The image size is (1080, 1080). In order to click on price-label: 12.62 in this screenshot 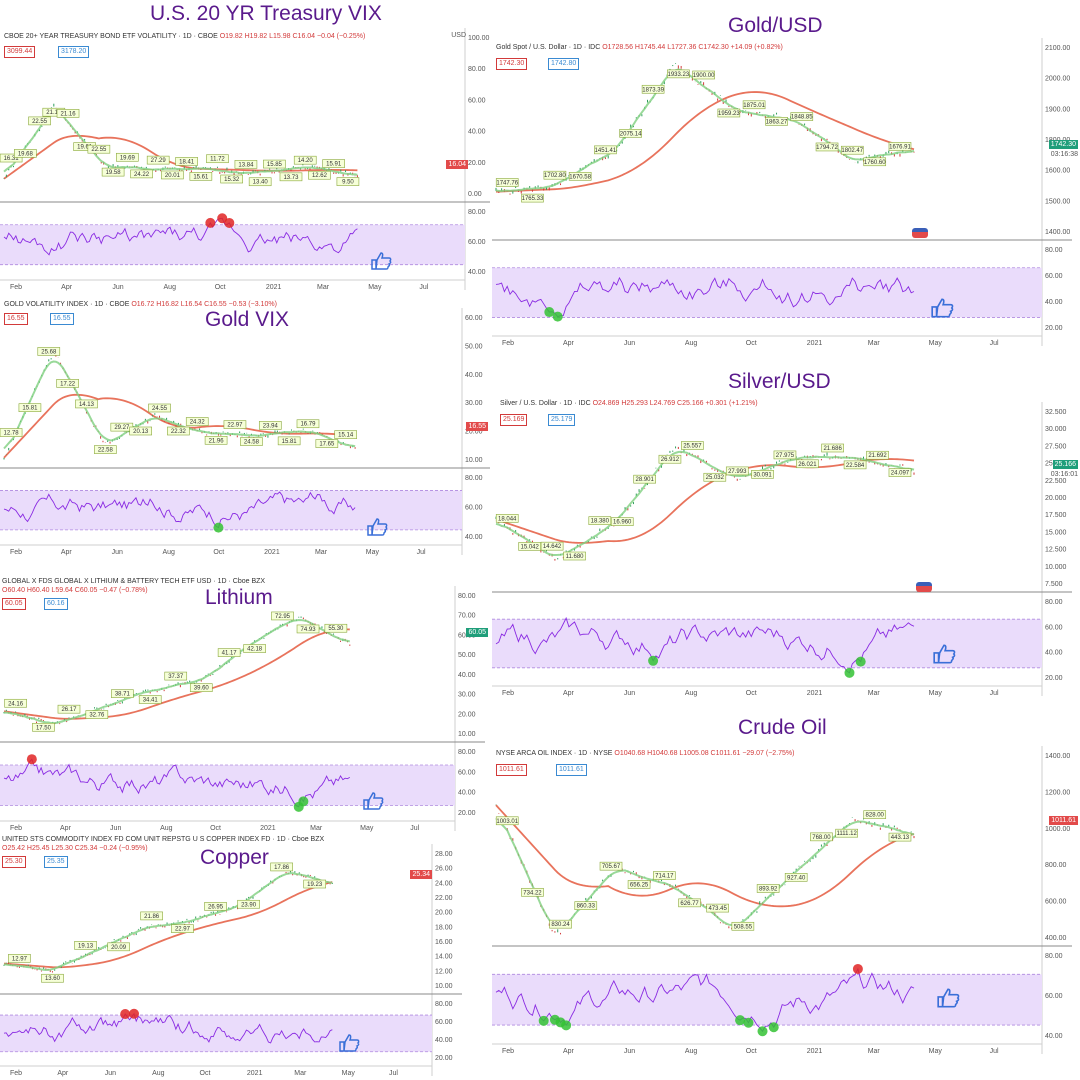, I will do `click(320, 176)`.